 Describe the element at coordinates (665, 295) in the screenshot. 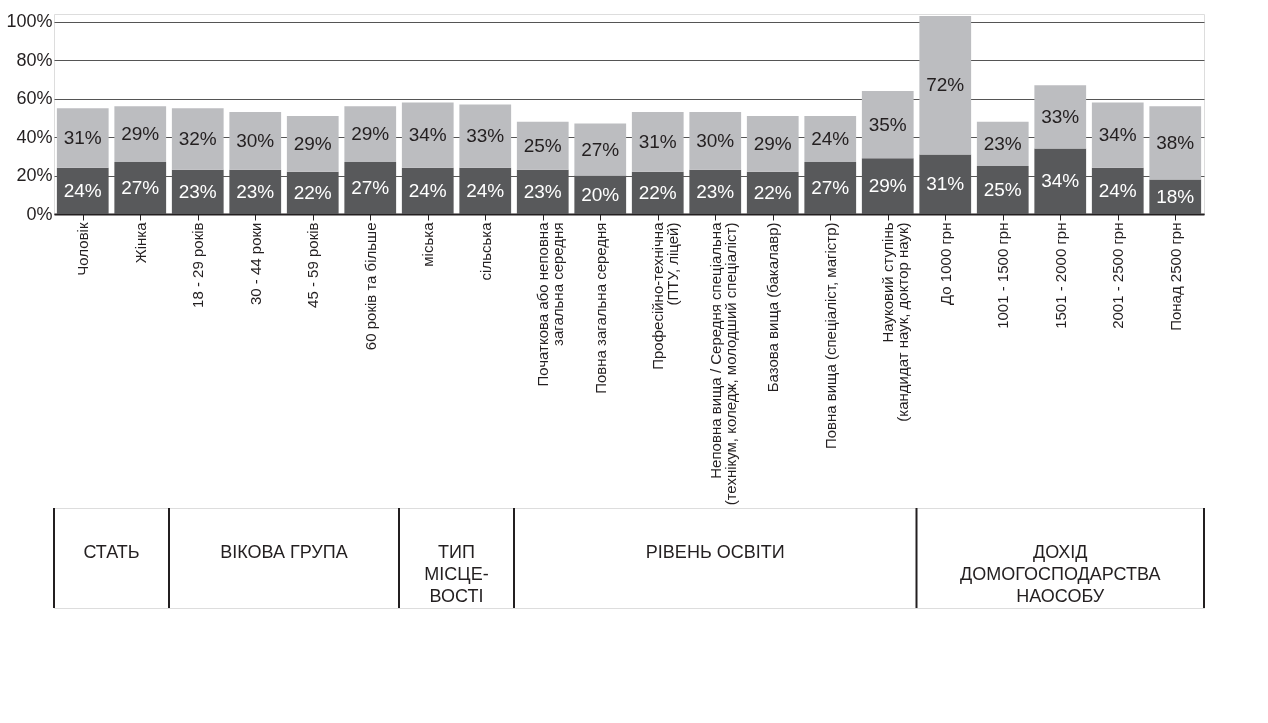

I see `x-tick-label: Професійно-технічна (ПТУ, ліцей)` at that location.